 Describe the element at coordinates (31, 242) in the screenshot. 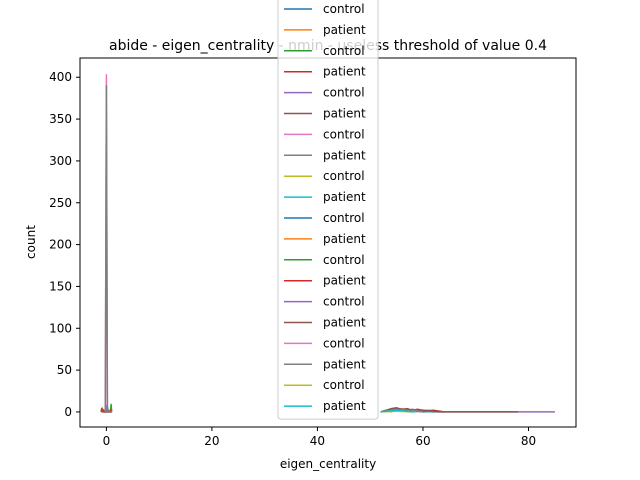

I see `y-axis-label: count` at that location.